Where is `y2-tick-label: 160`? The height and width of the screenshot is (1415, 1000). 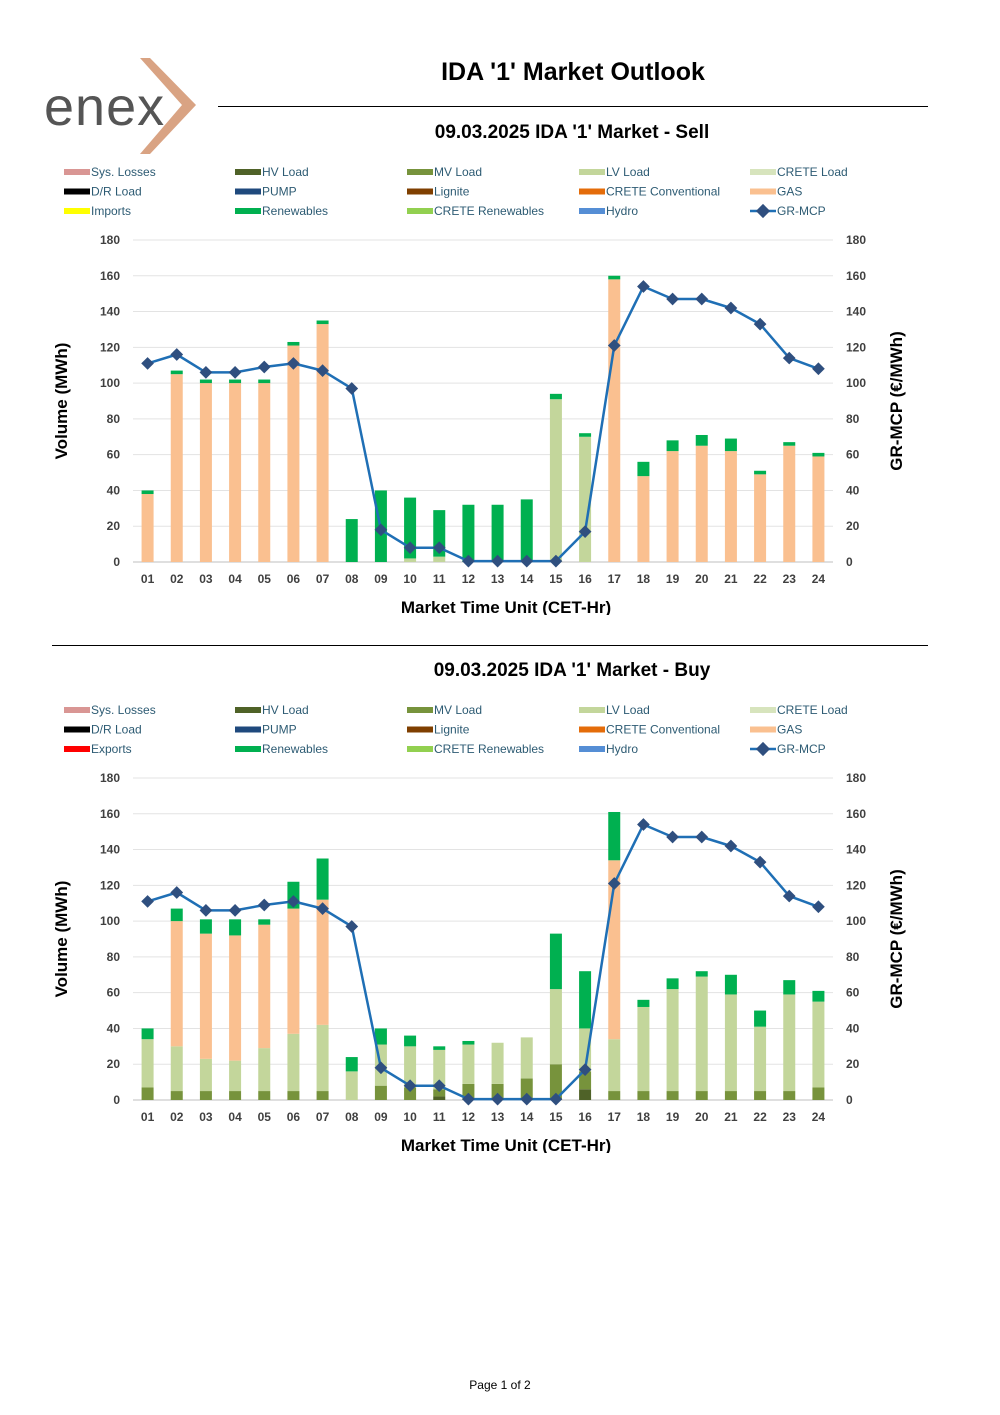
y2-tick-label: 160 is located at coordinates (856, 276).